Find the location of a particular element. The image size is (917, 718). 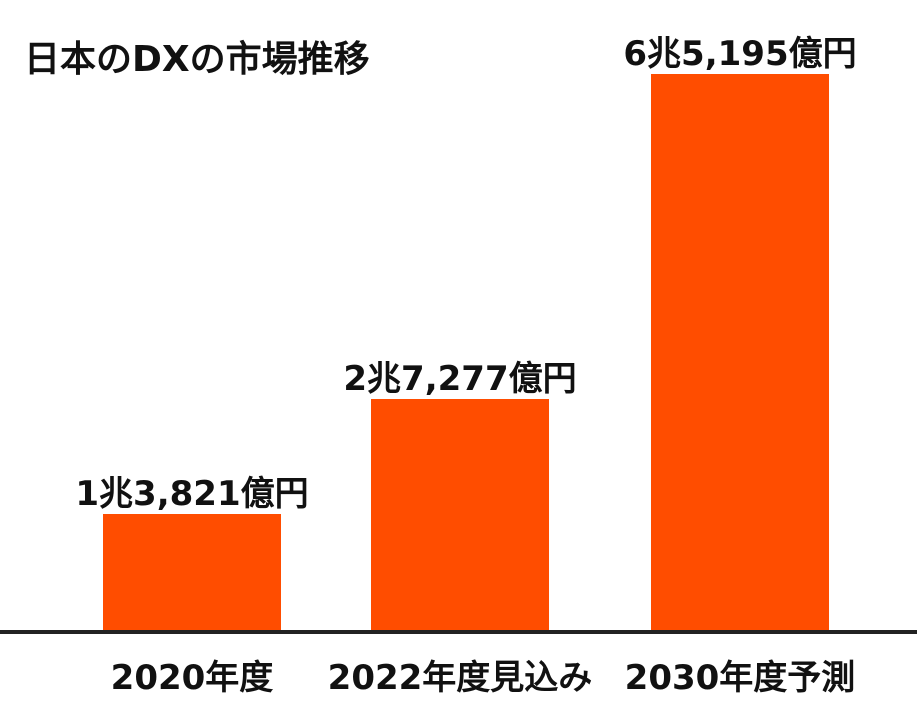

value-label-1: 1兆3,821億円 is located at coordinates (192, 493).